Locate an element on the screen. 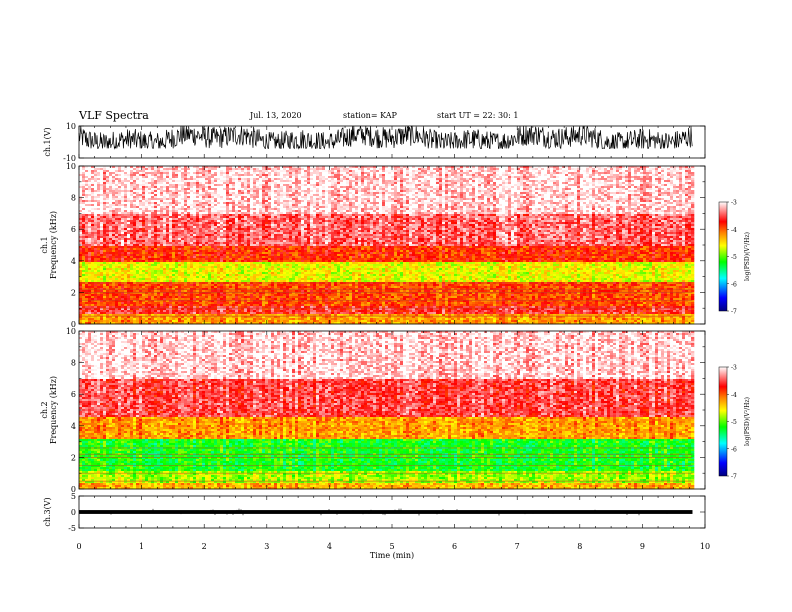 The width and height of the screenshot is (792, 612). date-label: Jul. 13, 2020 is located at coordinates (276, 115).